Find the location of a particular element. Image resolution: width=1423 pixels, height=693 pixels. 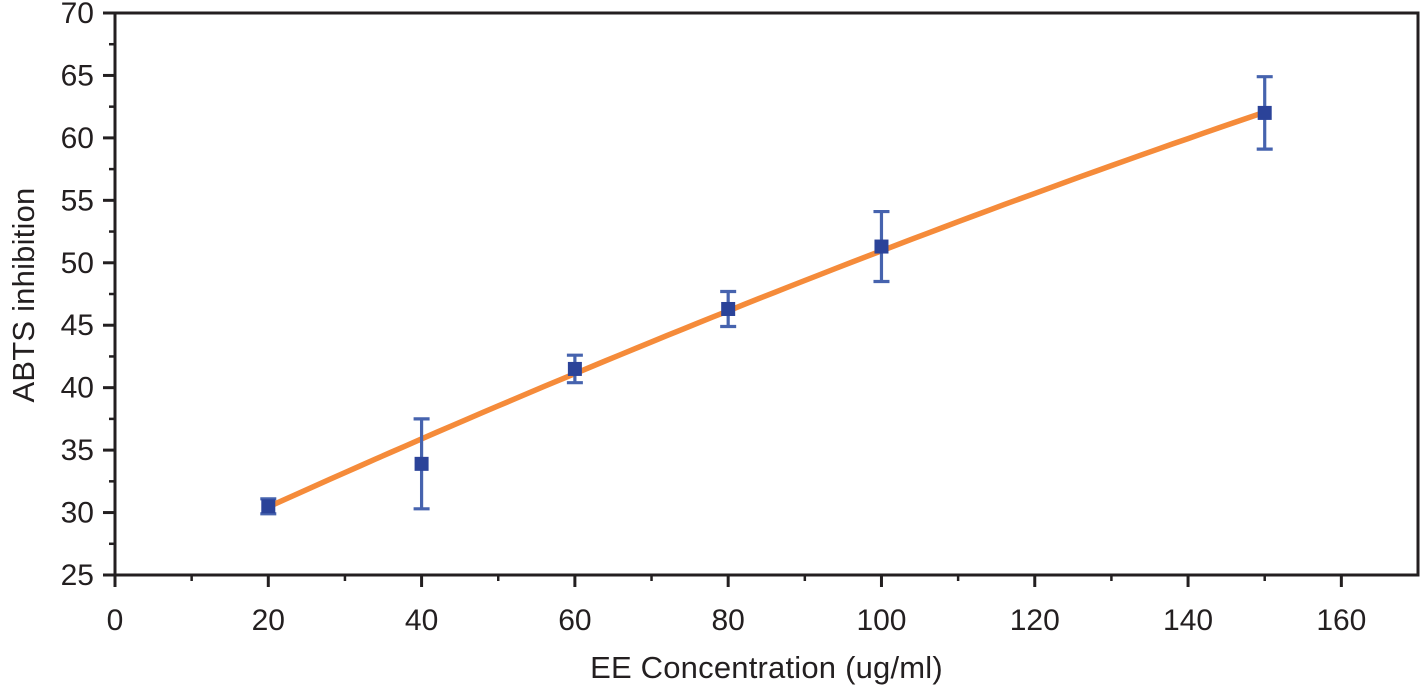

x-tick-label: 100 is located at coordinates (881, 620).